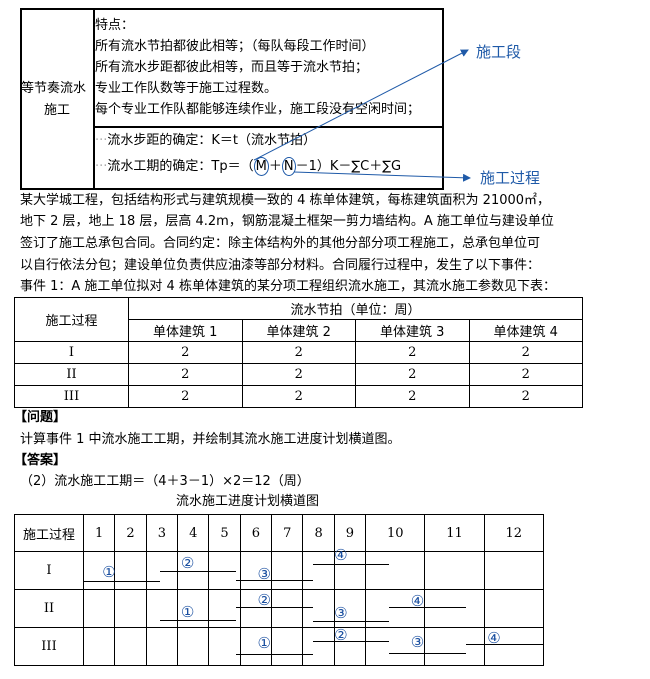 Image resolution: width=650 pixels, height=679 pixels. I want to click on annotation-arrows, so click(362, 115).